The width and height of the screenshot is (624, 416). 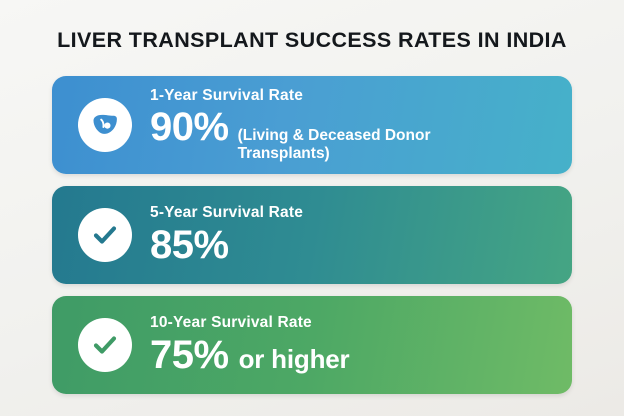 I want to click on stat-label: 1-Year Survival Rate, so click(x=227, y=95).